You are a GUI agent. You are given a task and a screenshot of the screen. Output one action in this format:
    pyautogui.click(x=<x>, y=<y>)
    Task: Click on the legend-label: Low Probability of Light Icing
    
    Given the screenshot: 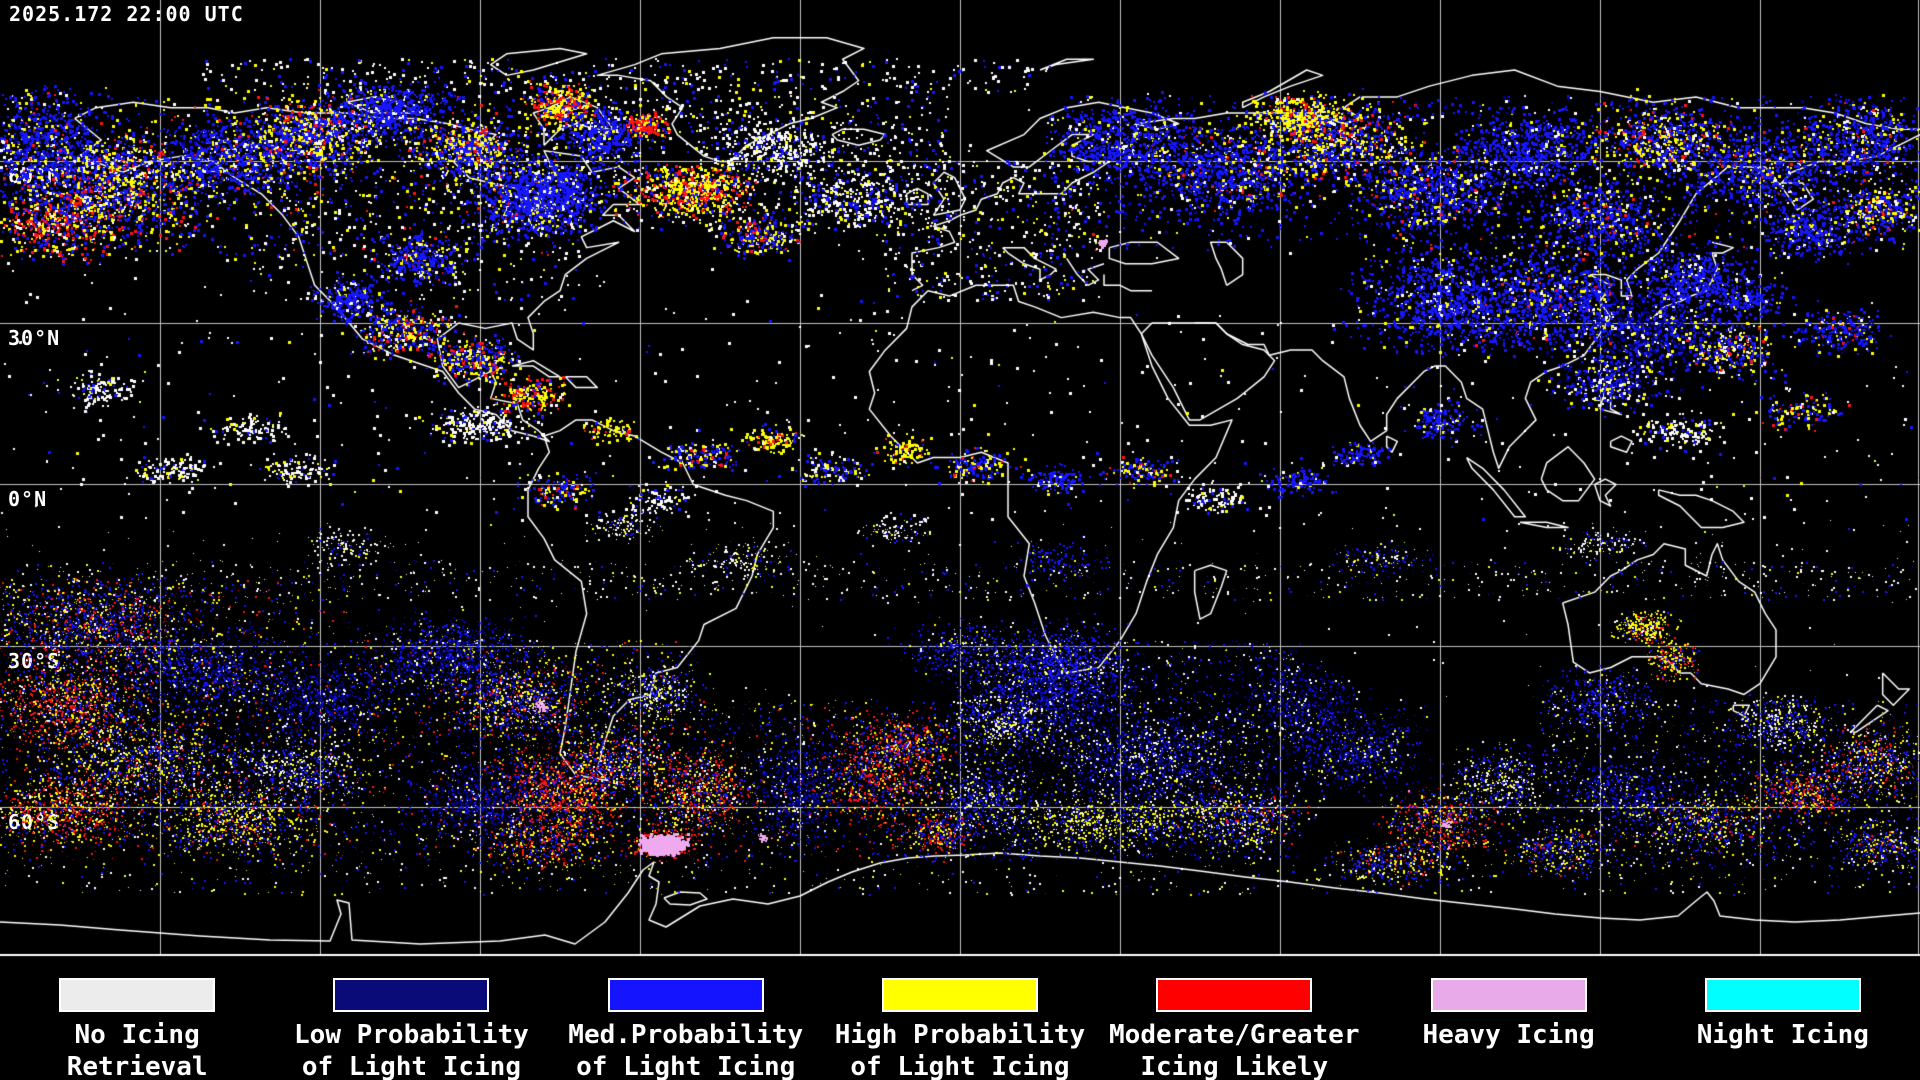 What is the action you would take?
    pyautogui.click(x=411, y=1049)
    